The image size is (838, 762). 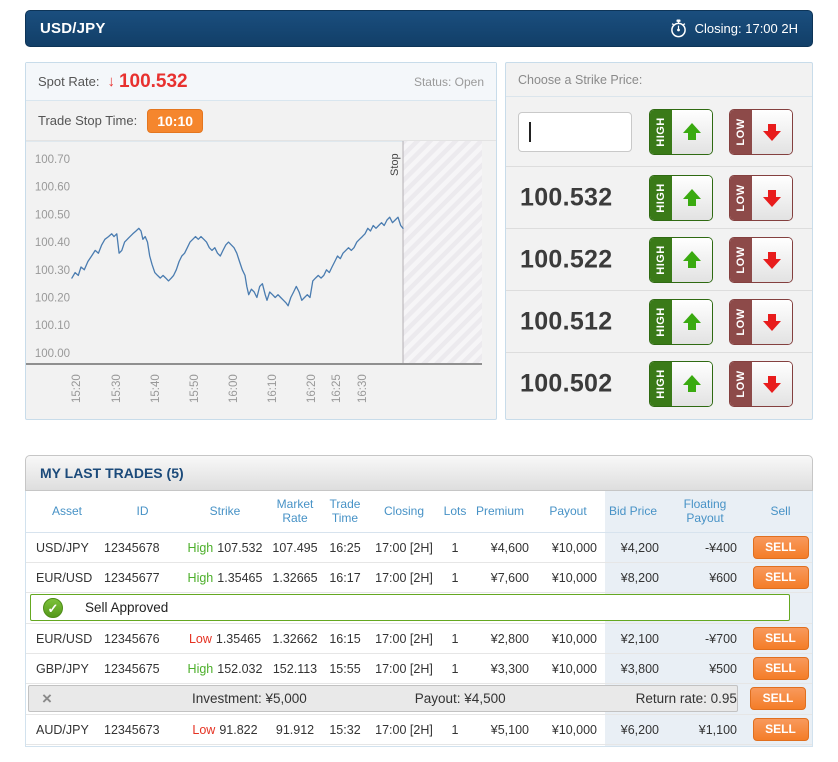 What do you see at coordinates (249, 698) in the screenshot?
I see `detail-investment: Investment: ¥5,000` at bounding box center [249, 698].